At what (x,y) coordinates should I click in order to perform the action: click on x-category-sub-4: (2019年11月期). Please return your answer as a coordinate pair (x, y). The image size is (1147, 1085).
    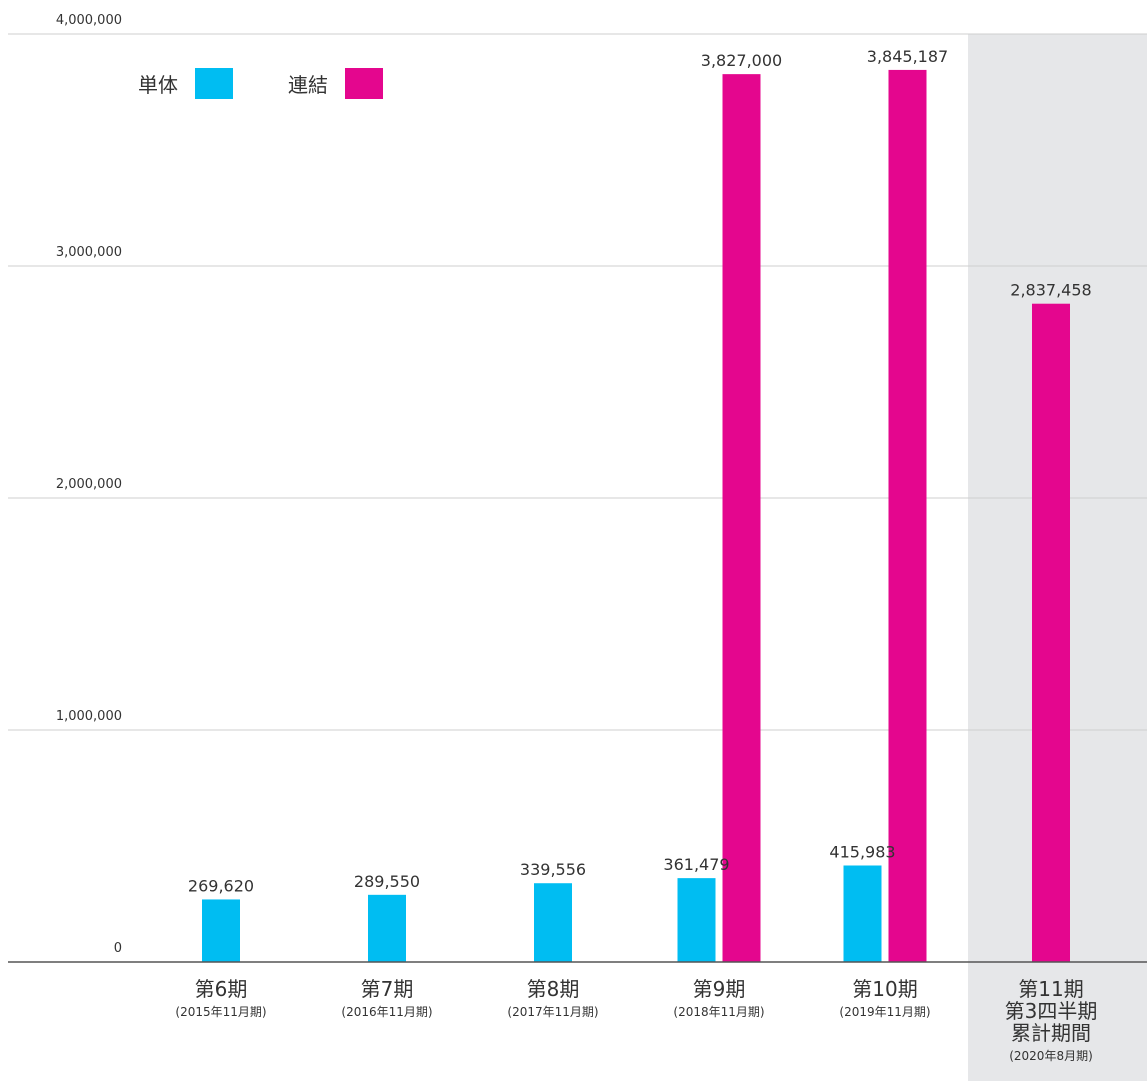
    Looking at the image, I should click on (884, 1012).